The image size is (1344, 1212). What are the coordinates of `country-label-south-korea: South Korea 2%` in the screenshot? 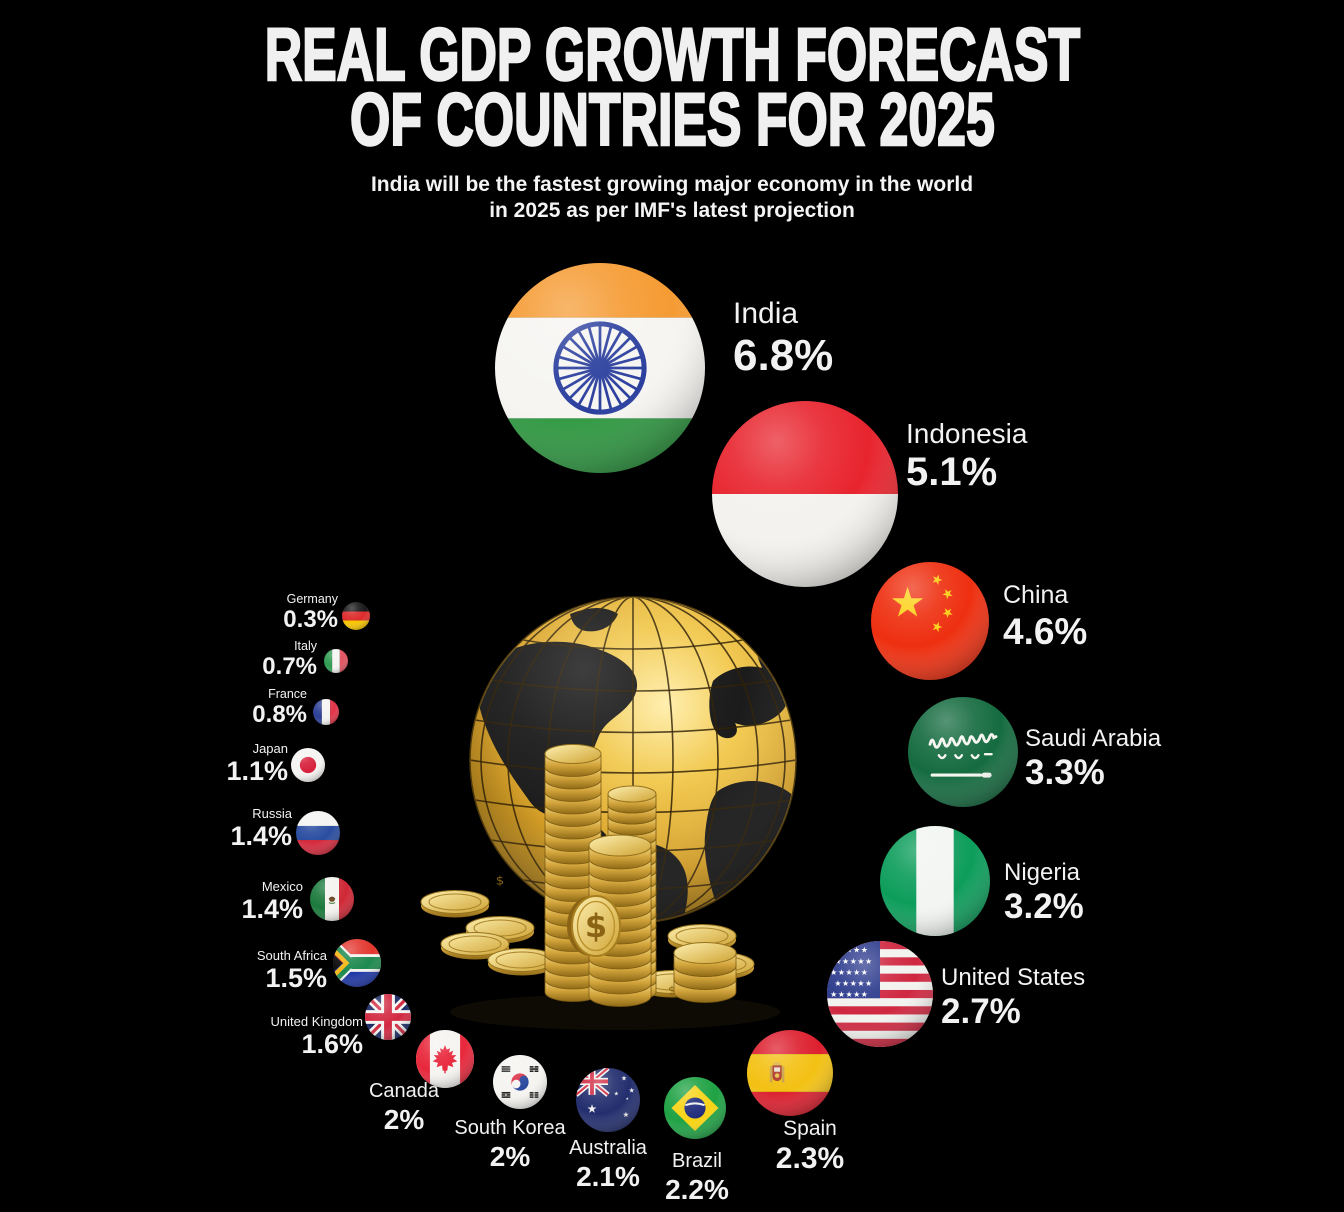 It's located at (510, 1144).